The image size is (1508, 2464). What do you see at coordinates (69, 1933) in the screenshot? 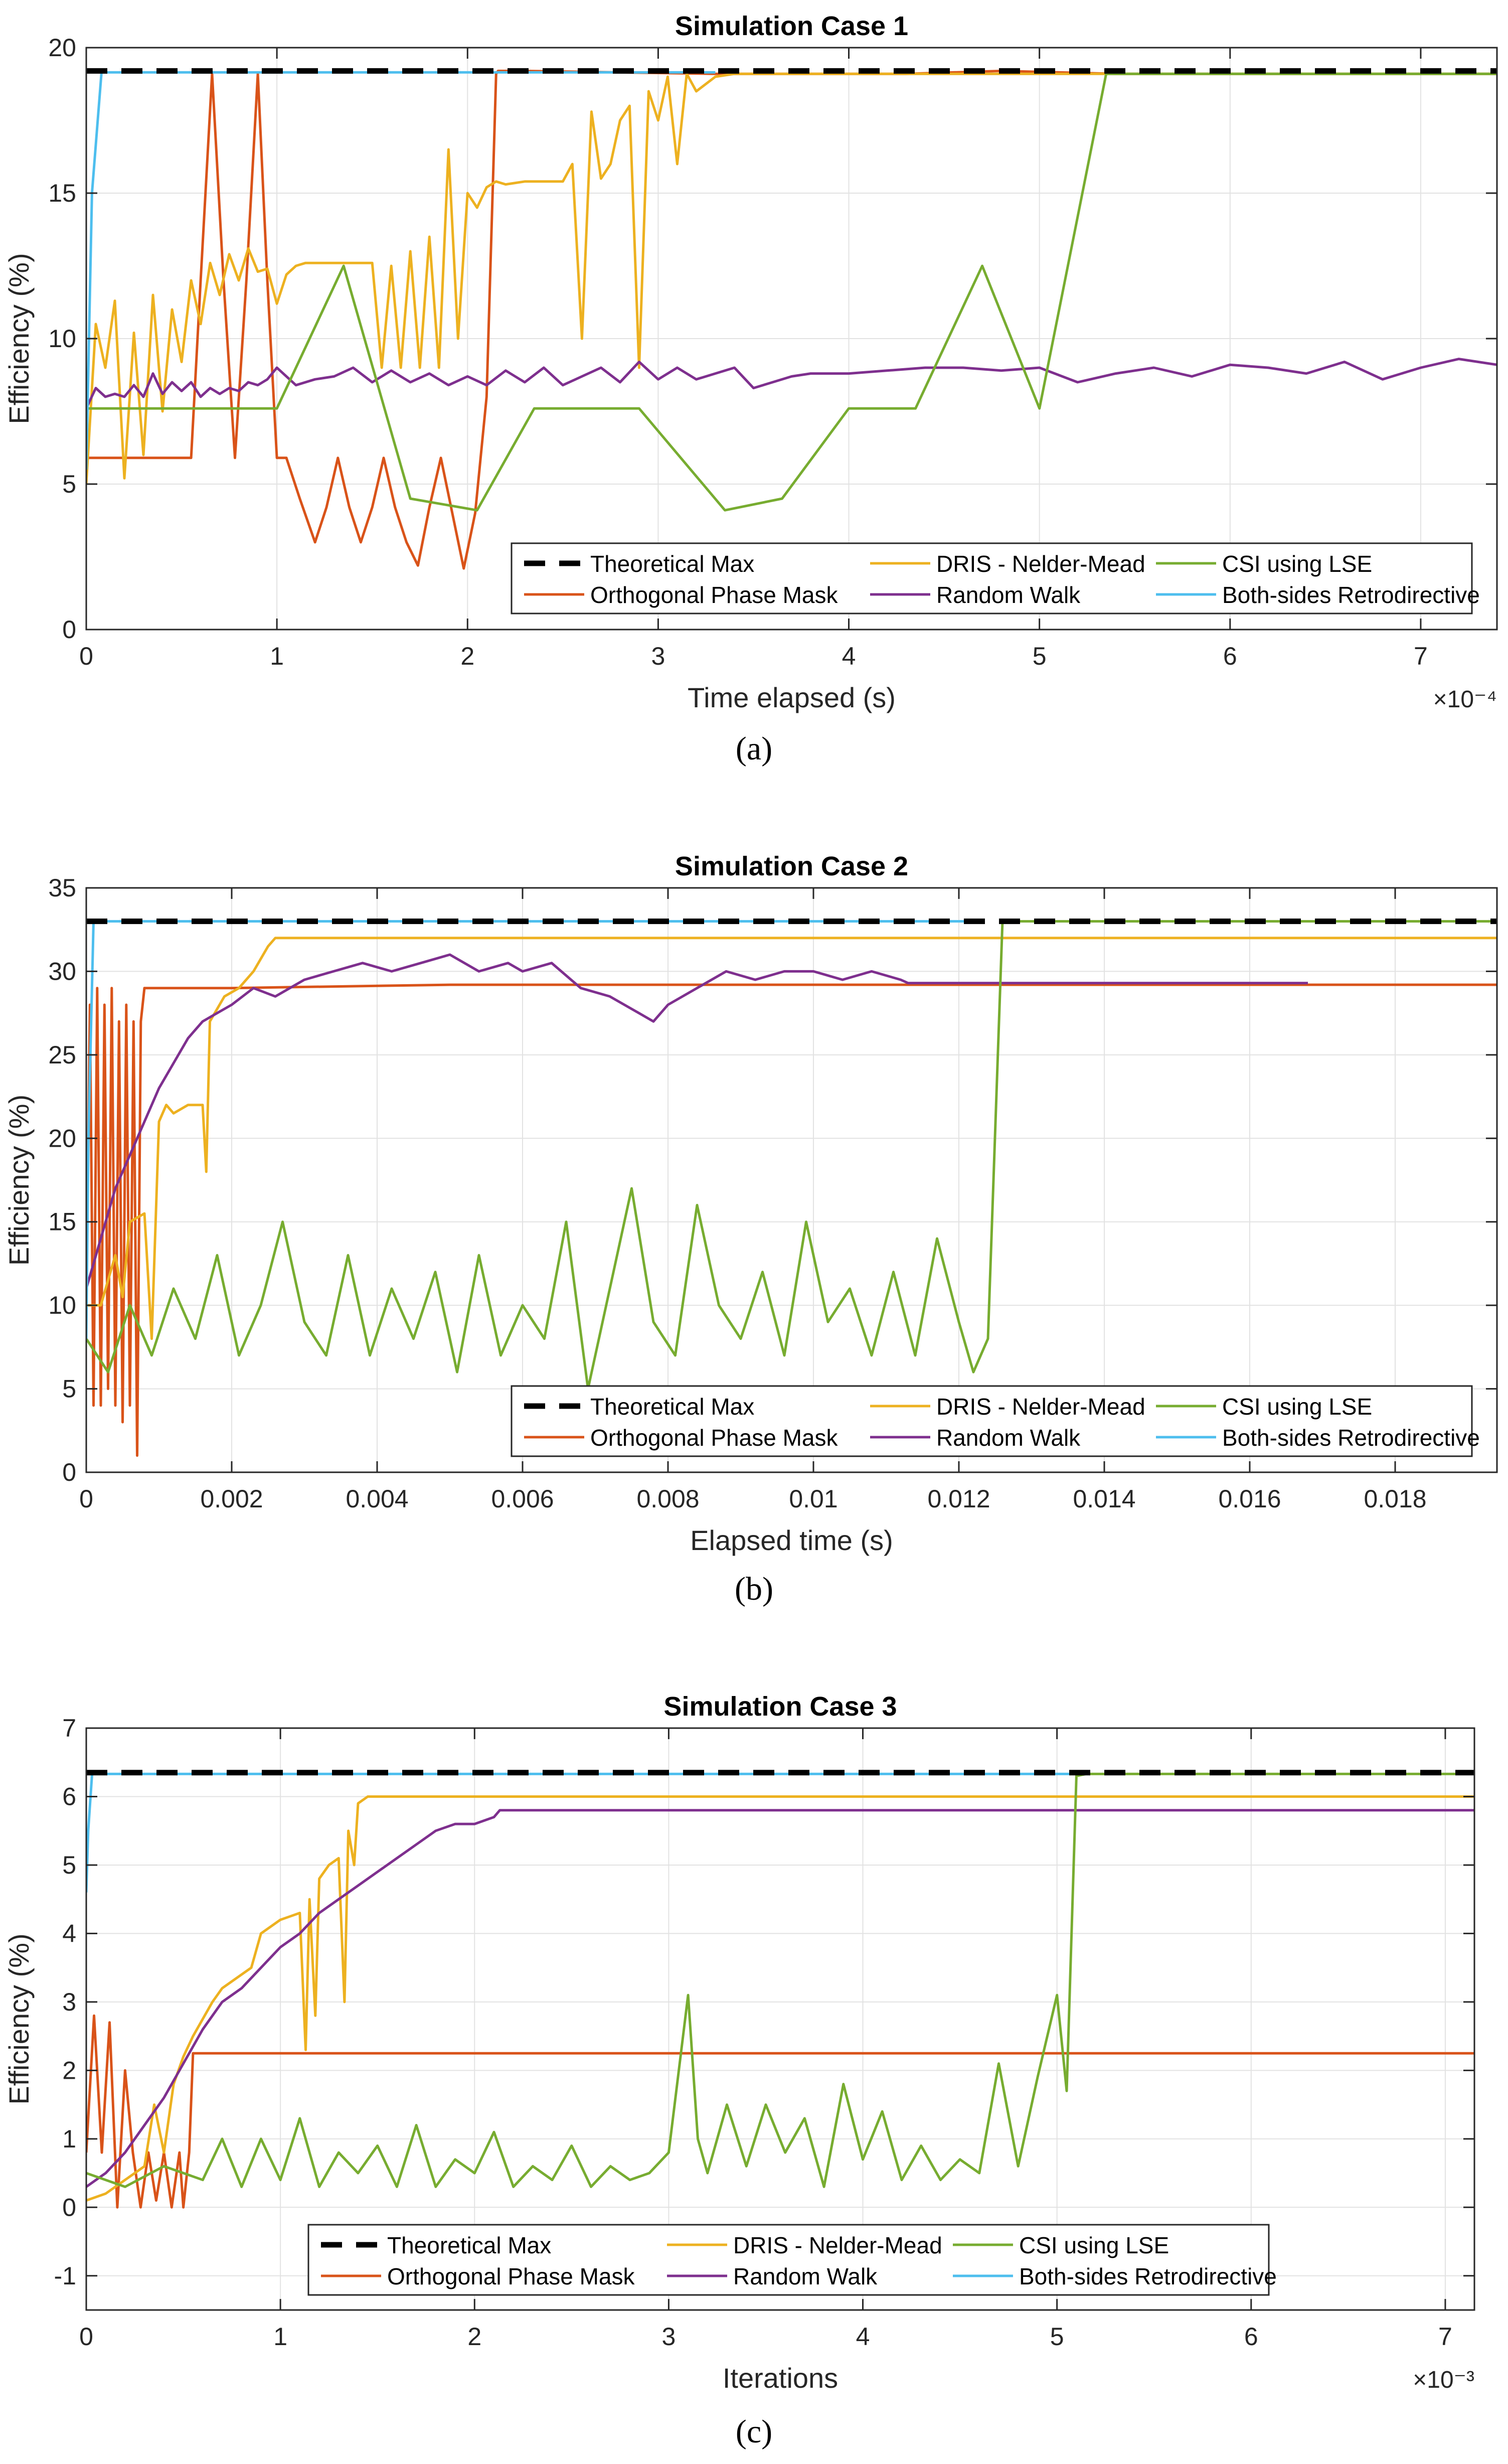
I see `y-tick-label: 4` at bounding box center [69, 1933].